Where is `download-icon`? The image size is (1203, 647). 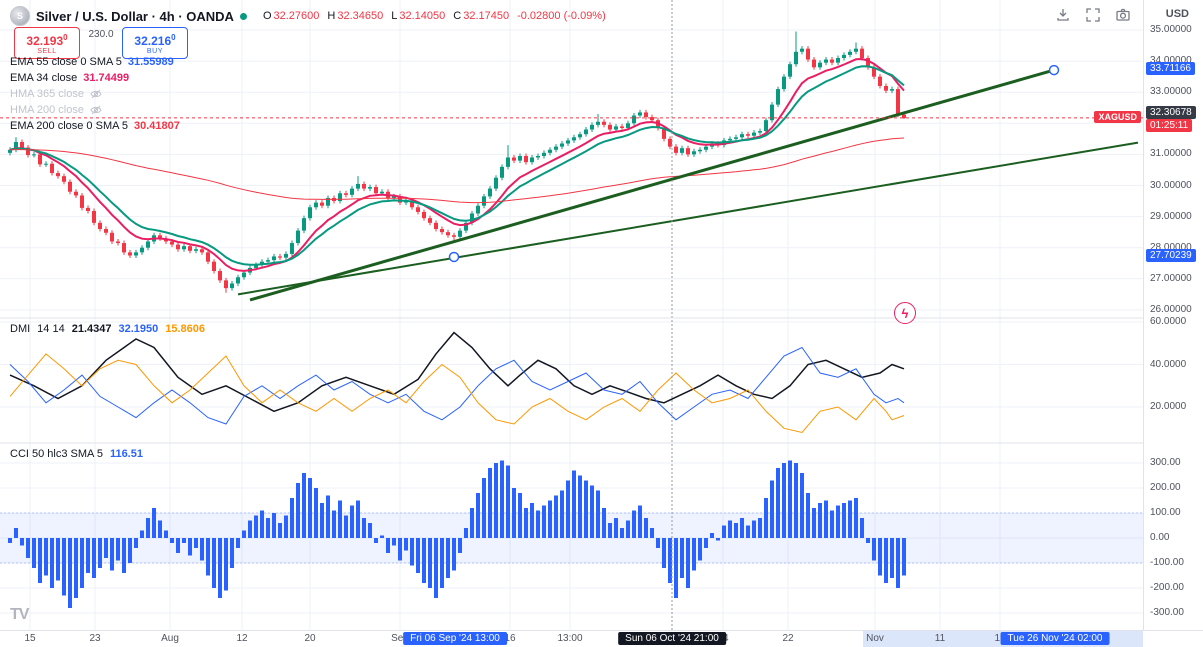
download-icon is located at coordinates (1063, 15).